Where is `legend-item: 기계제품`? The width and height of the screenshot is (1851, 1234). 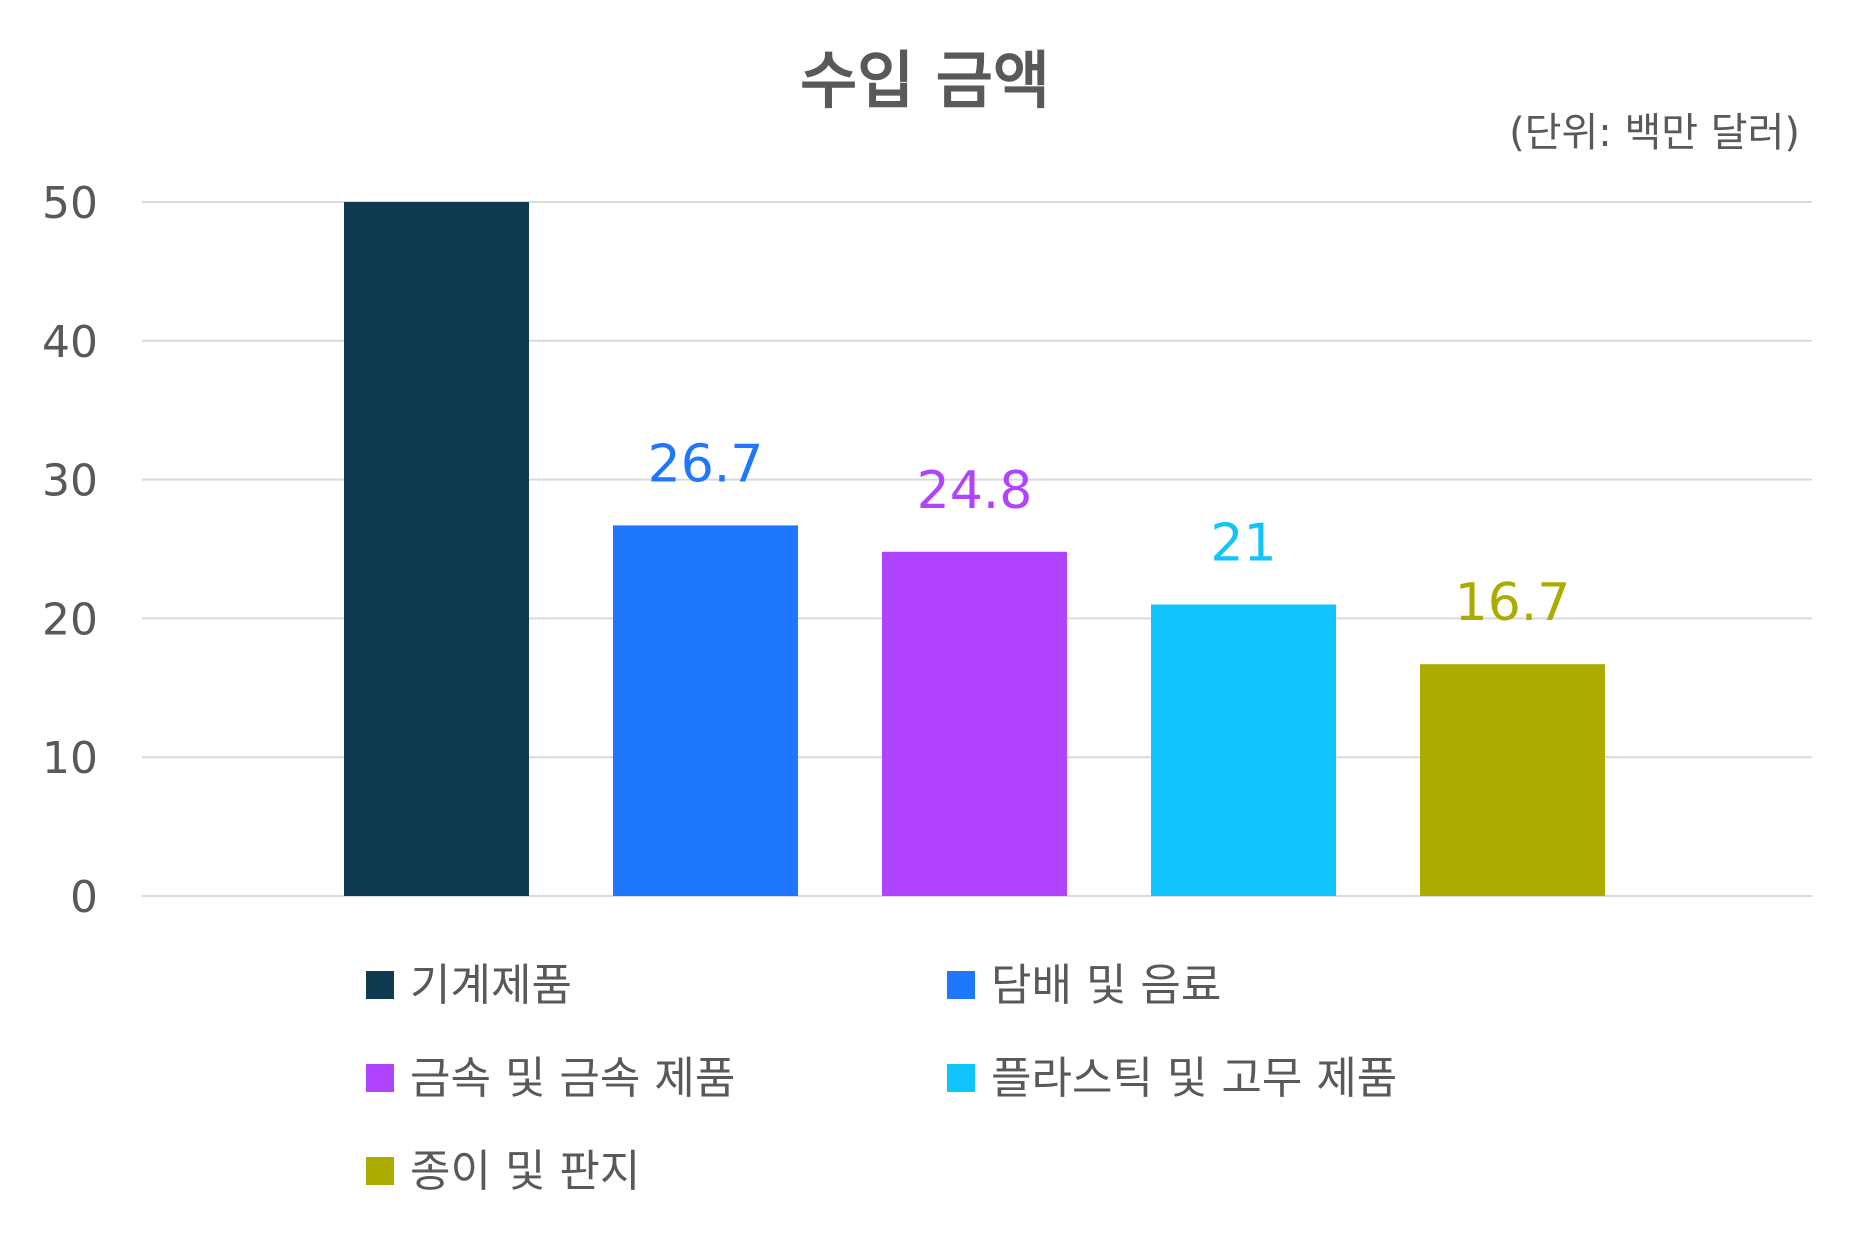 legend-item: 기계제품 is located at coordinates (469, 985).